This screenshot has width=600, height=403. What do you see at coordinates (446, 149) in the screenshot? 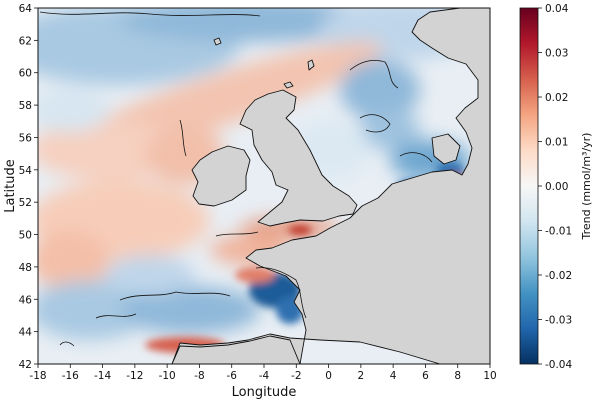
I see `denmark-landmass` at bounding box center [446, 149].